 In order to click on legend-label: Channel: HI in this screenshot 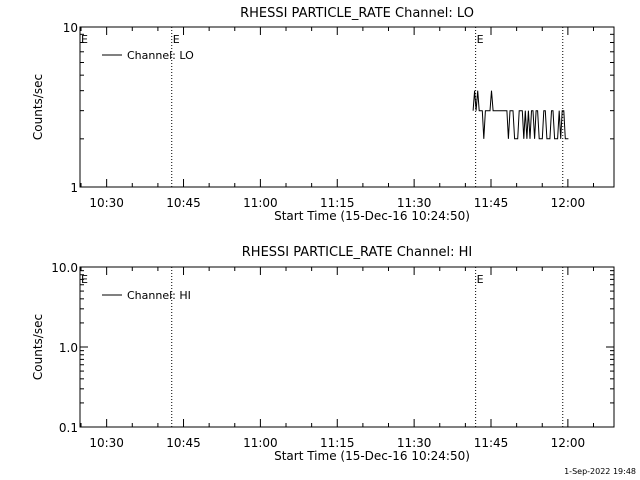, I will do `click(159, 295)`.